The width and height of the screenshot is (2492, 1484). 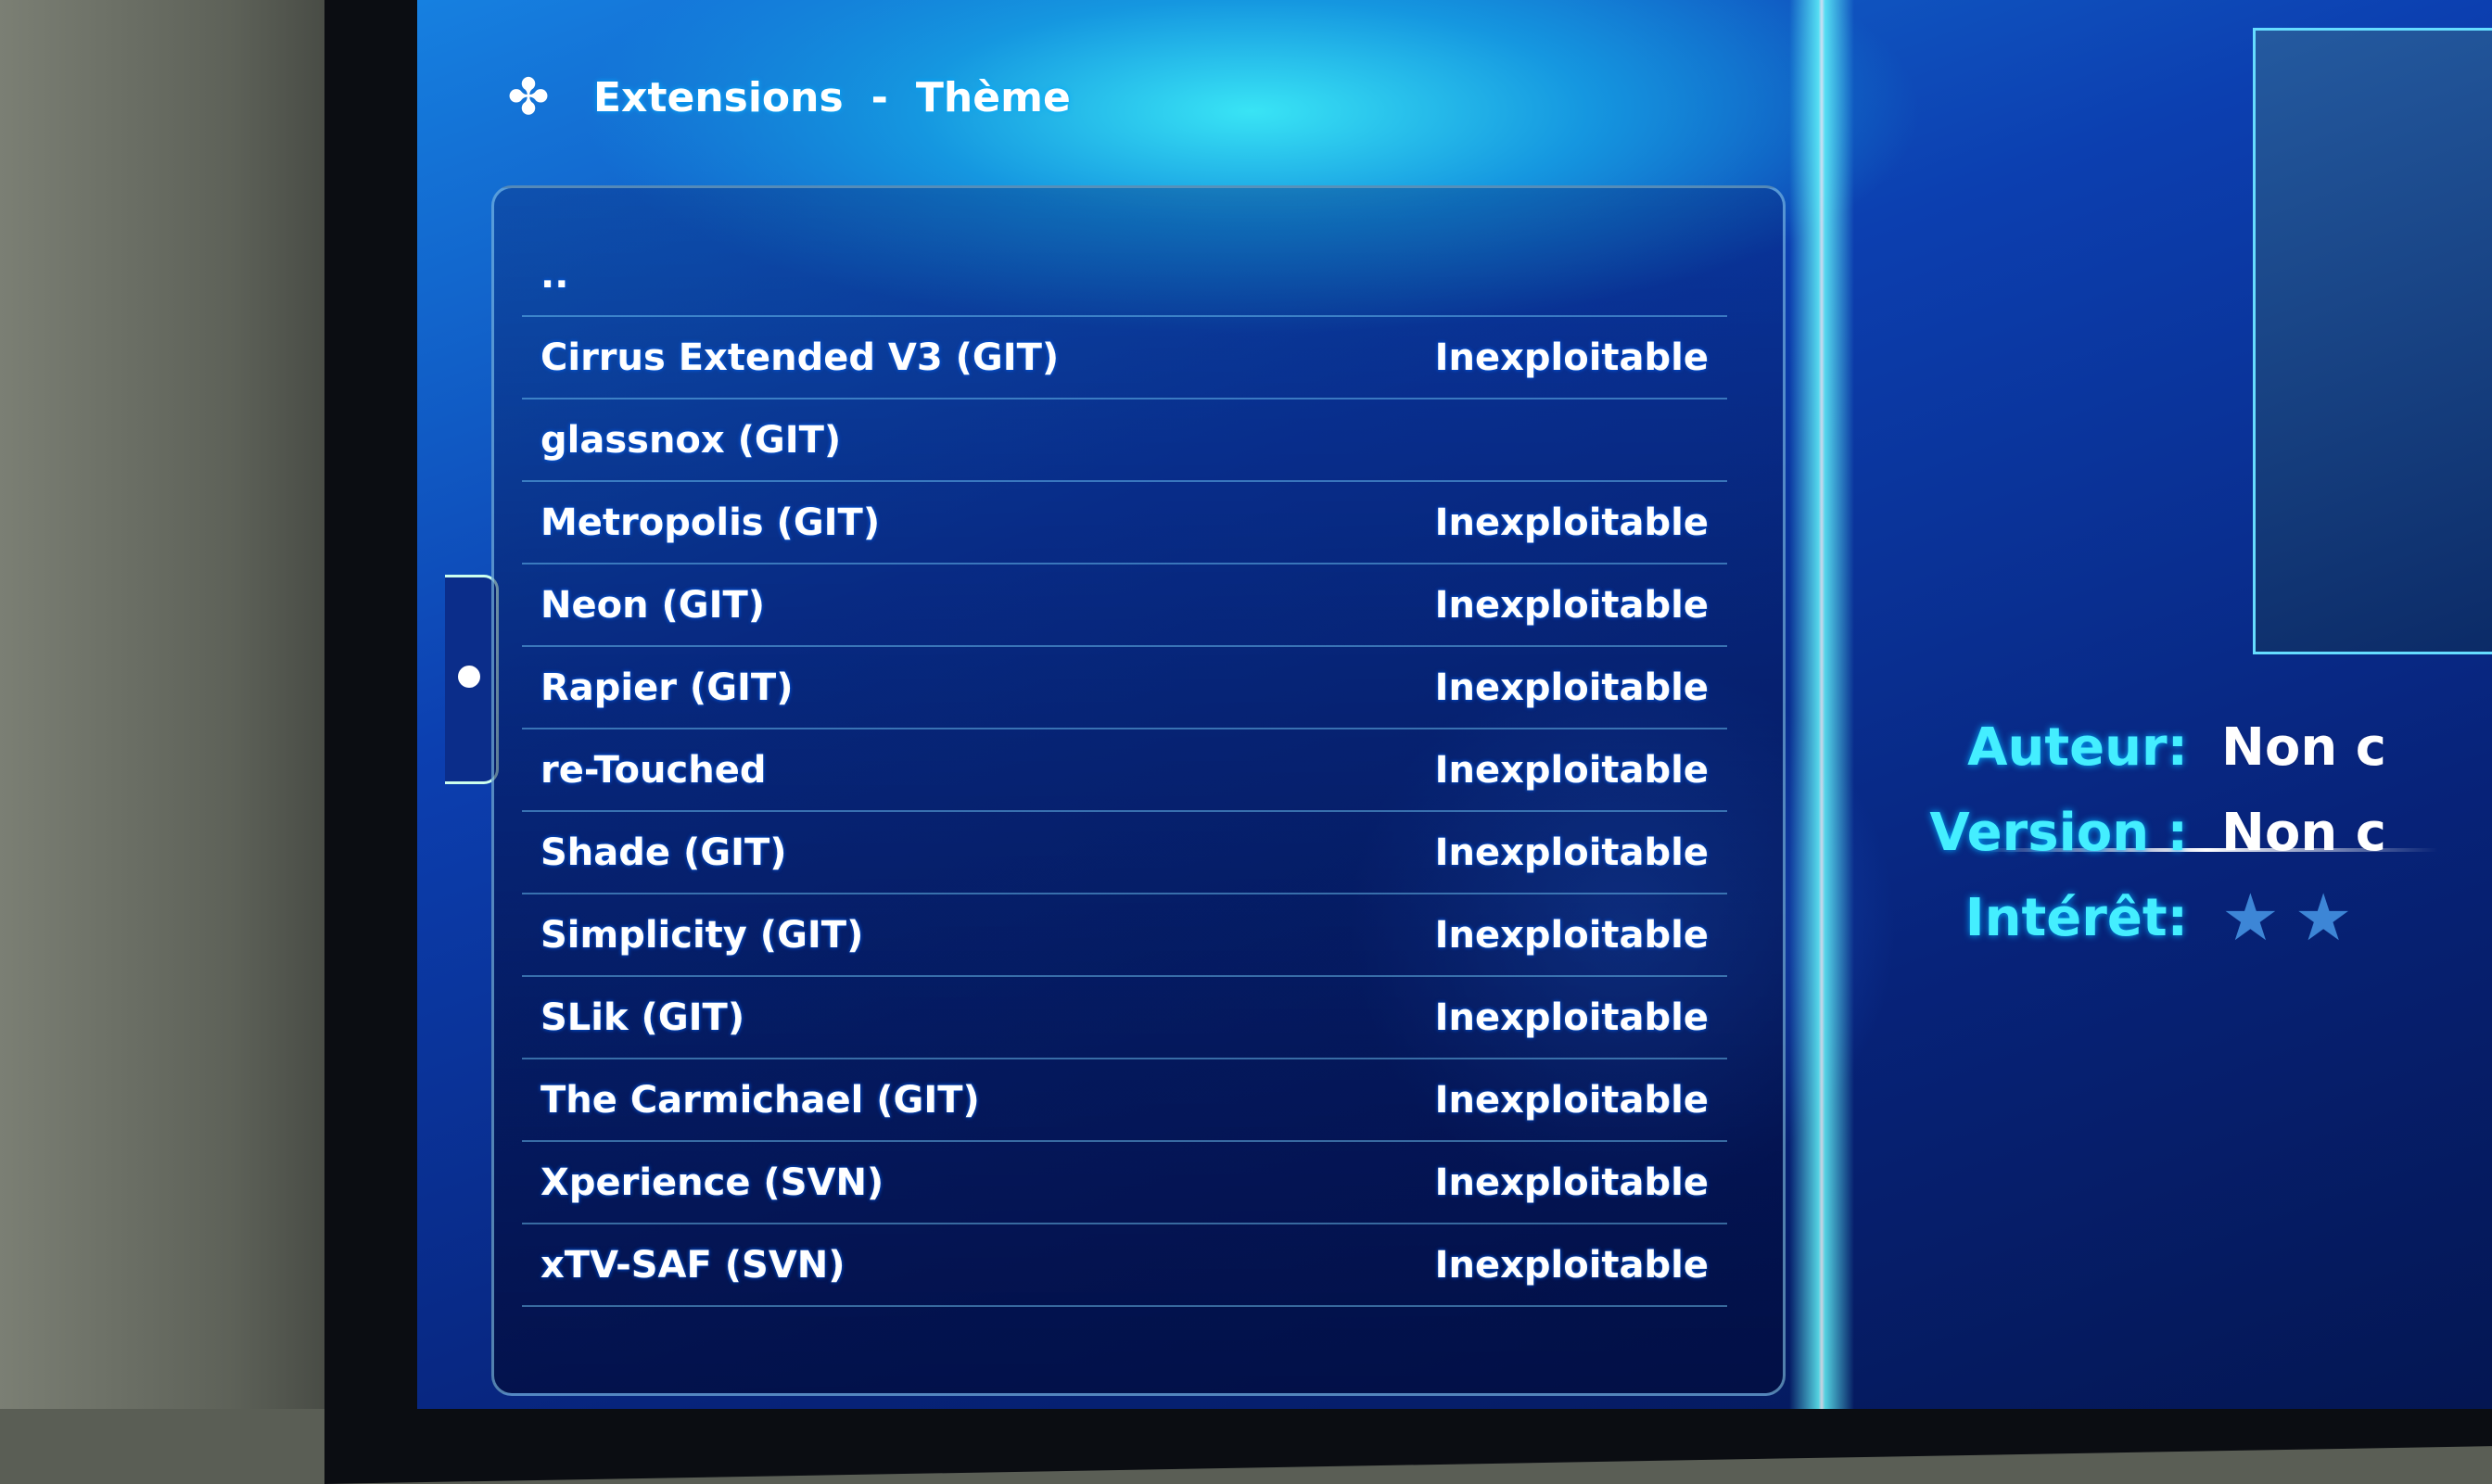 What do you see at coordinates (554, 275) in the screenshot?
I see `list-item-label: ..` at bounding box center [554, 275].